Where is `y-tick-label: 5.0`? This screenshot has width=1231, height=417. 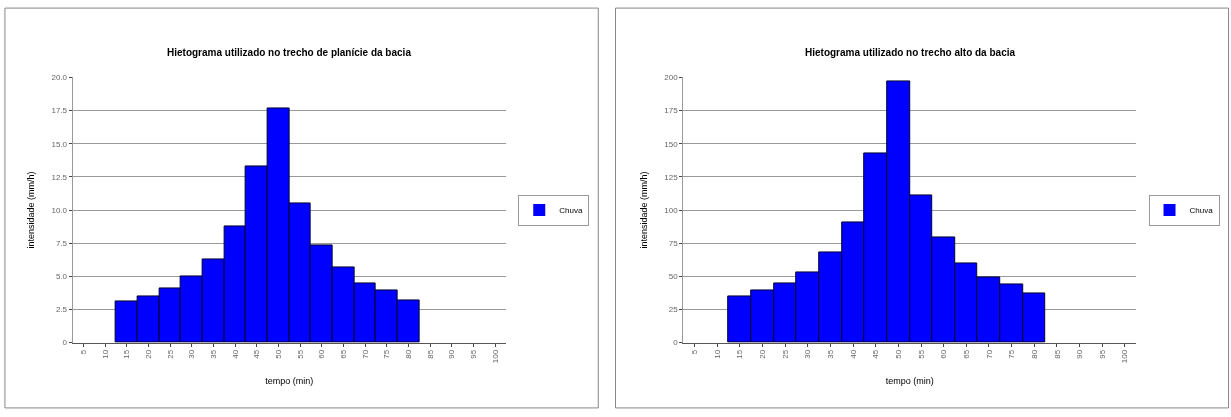
y-tick-label: 5.0 is located at coordinates (61, 277).